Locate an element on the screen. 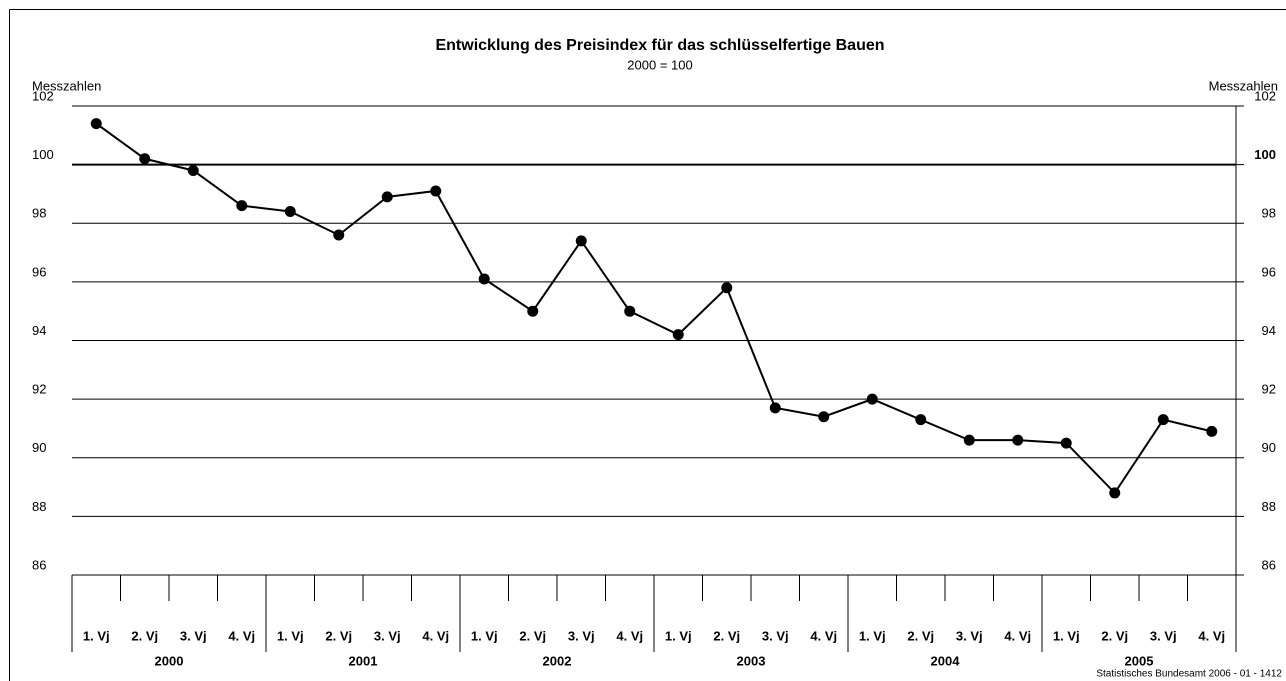 This screenshot has height=681, width=1286. y-tick-label: 96 is located at coordinates (39, 271).